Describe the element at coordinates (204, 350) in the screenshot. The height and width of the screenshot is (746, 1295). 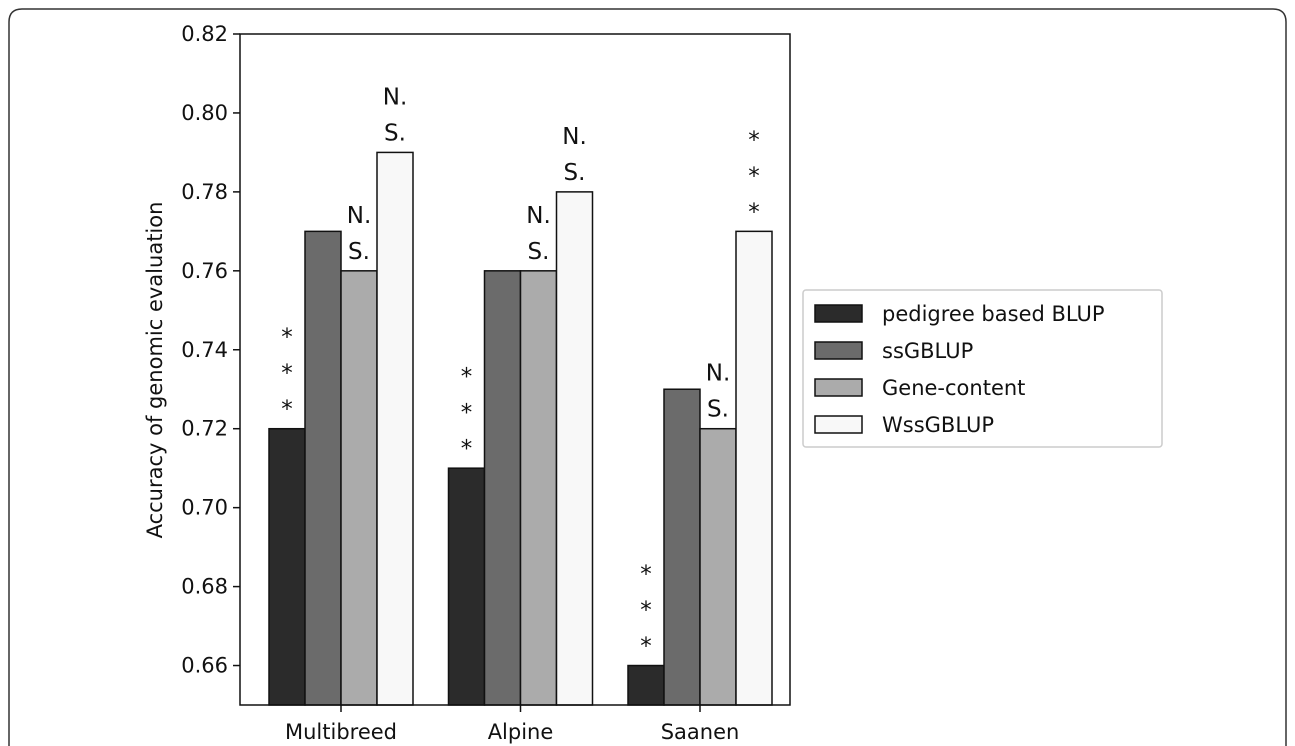
I see `y-tick-label: 0.74` at that location.